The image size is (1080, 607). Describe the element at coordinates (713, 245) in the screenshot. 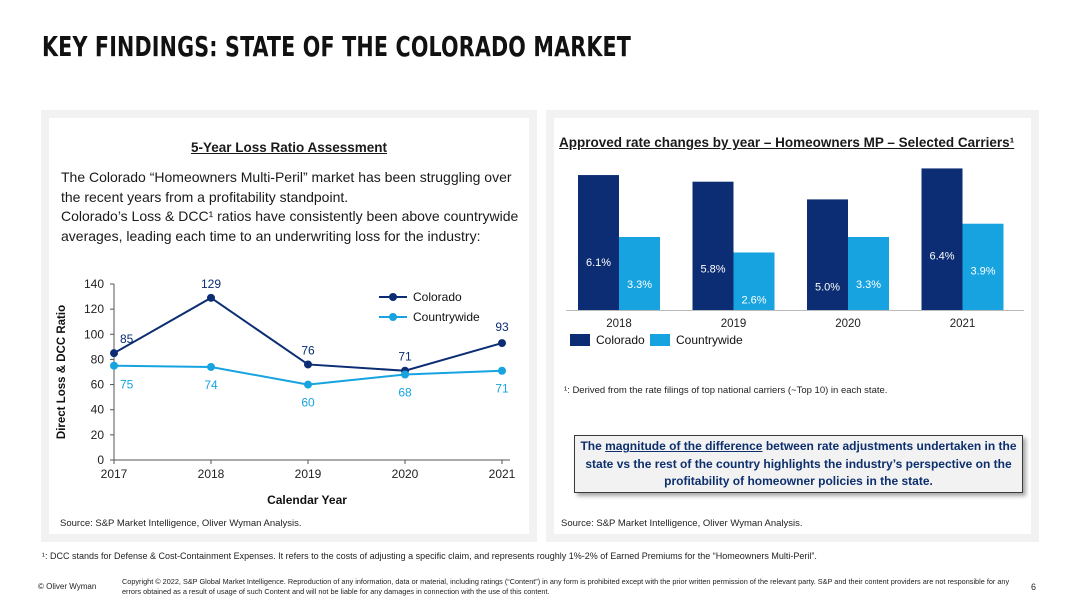

I see `bar-colorado-2019` at that location.